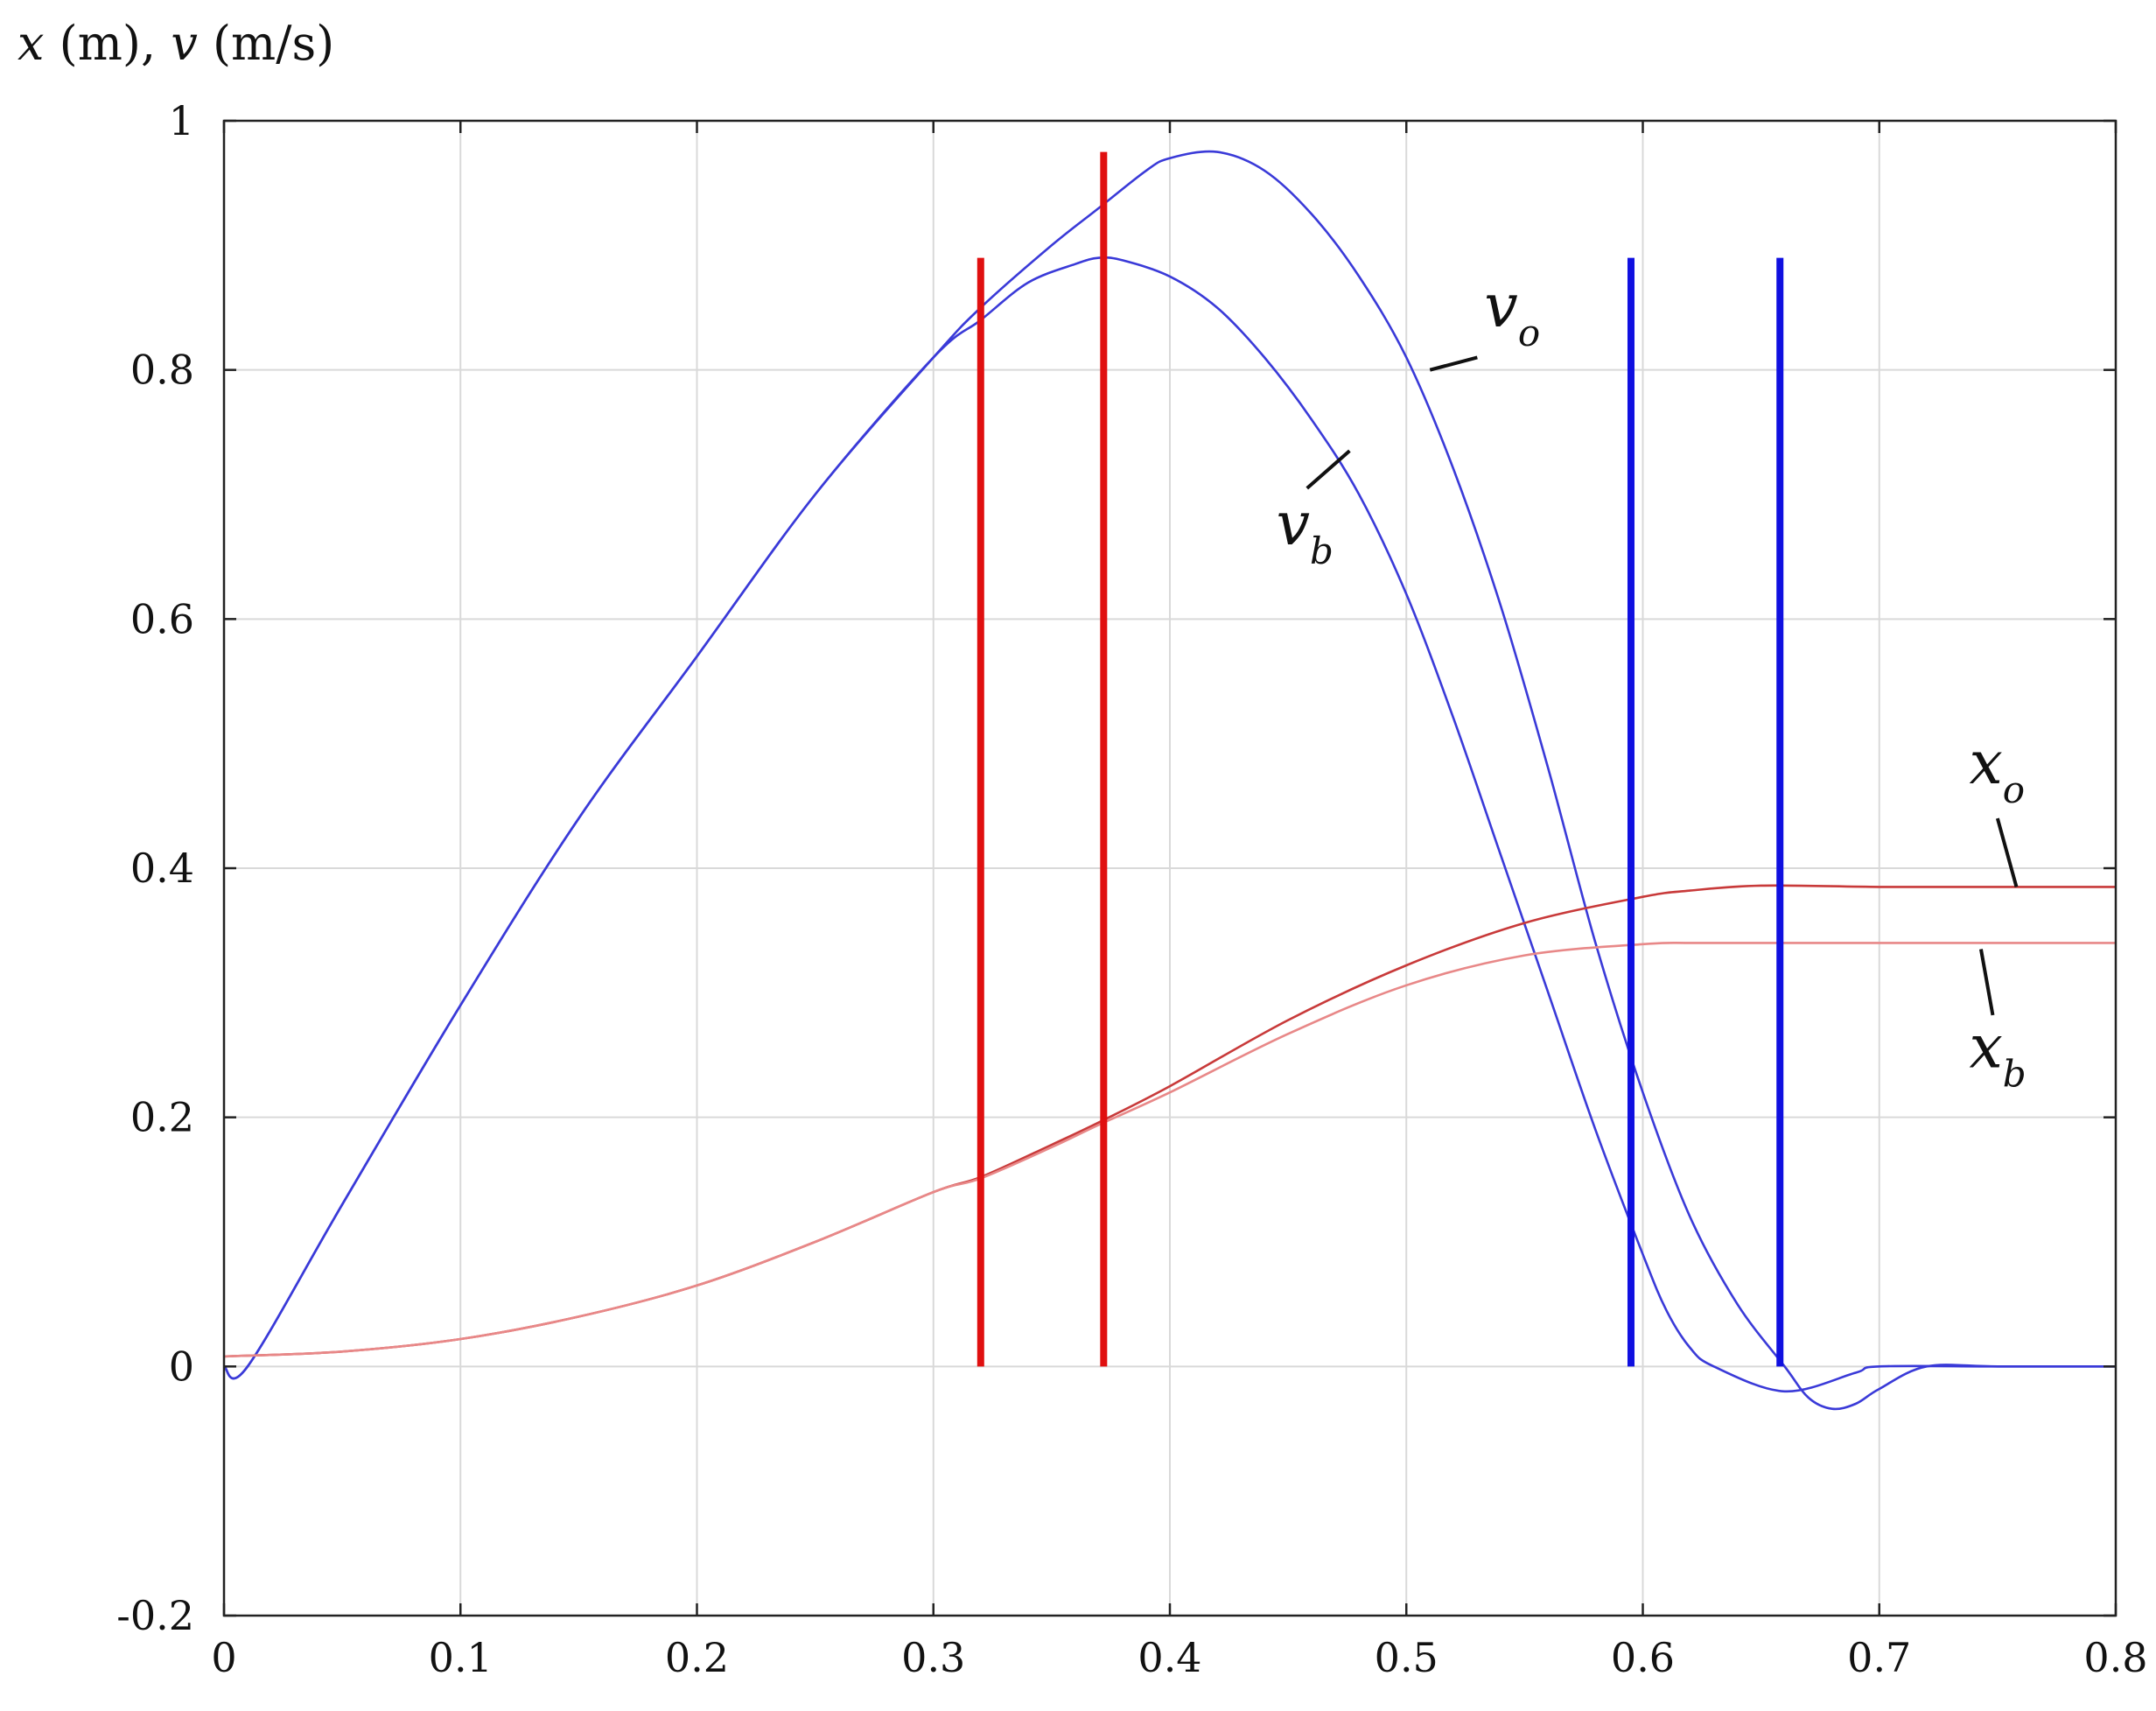 The width and height of the screenshot is (2156, 1711). I want to click on label-v-b-leader, so click(1328, 470).